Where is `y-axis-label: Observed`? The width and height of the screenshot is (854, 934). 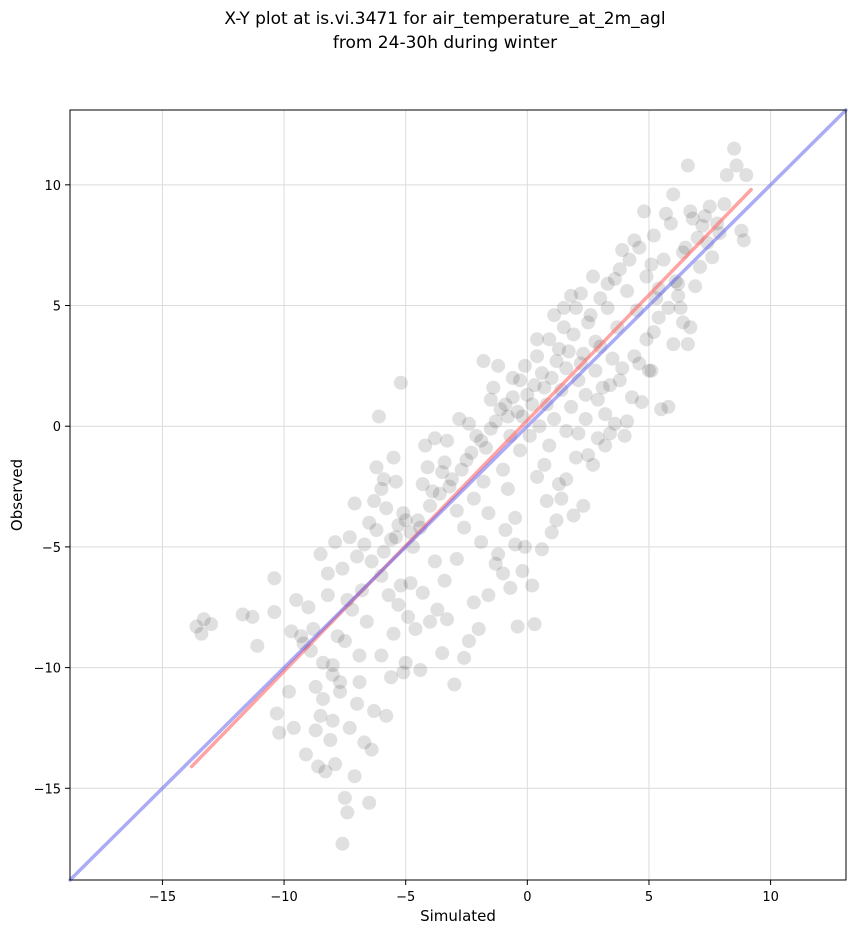
y-axis-label: Observed is located at coordinates (17, 495).